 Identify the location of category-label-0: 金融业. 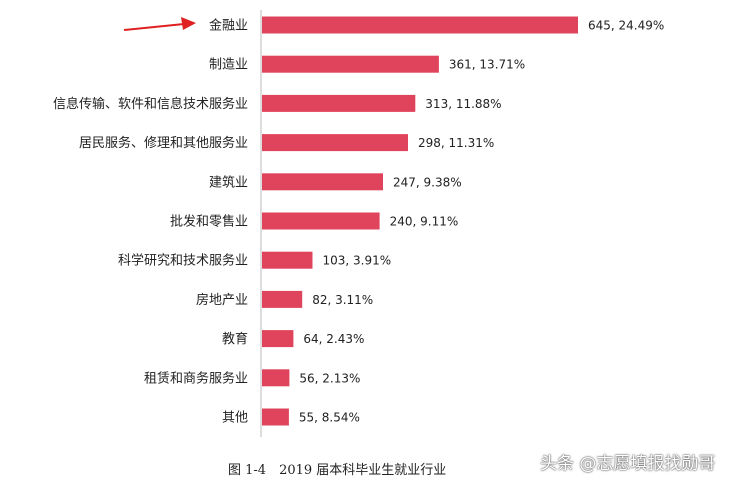
(228, 26).